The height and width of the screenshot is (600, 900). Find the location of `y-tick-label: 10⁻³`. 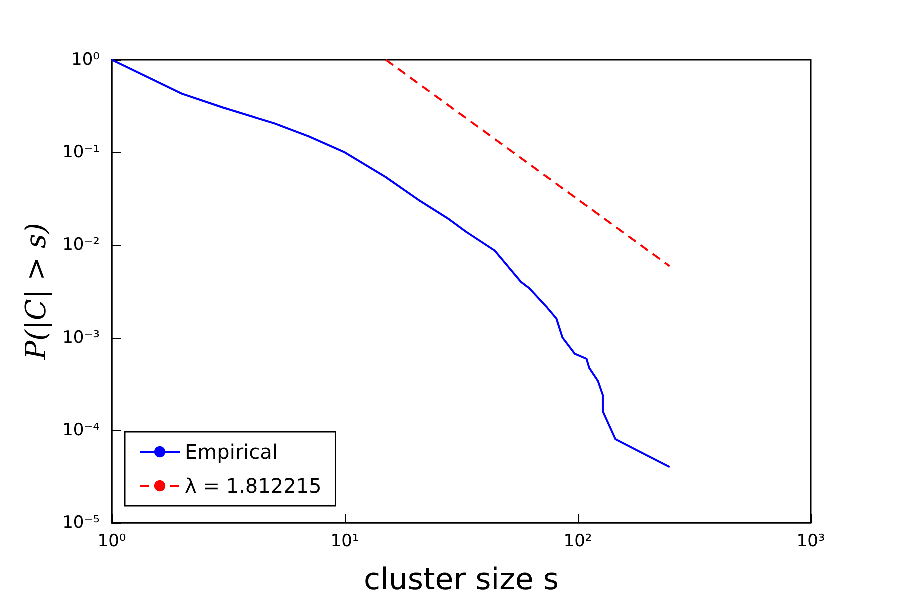

y-tick-label: 10⁻³ is located at coordinates (81, 338).